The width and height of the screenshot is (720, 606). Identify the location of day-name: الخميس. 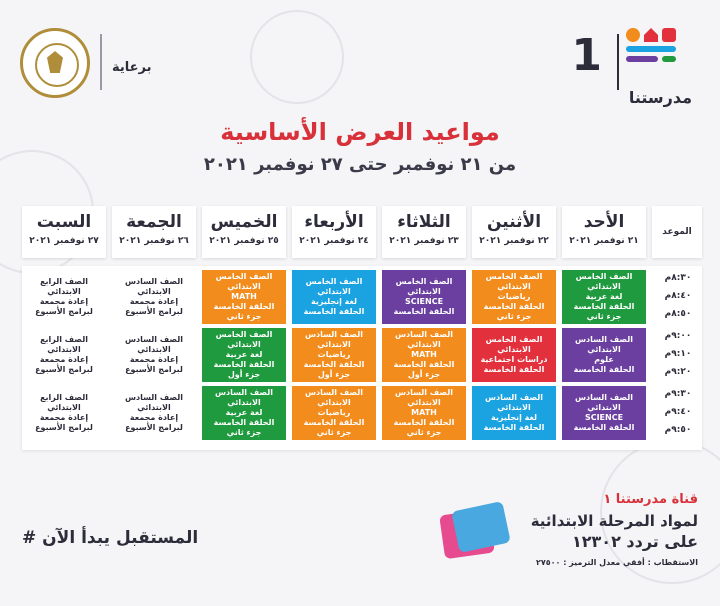
(244, 222).